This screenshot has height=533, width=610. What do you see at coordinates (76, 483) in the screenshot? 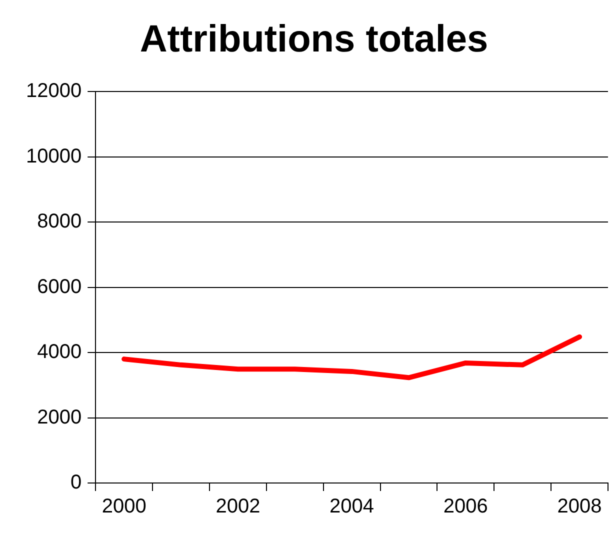
I see `y-tick-label: 0` at bounding box center [76, 483].